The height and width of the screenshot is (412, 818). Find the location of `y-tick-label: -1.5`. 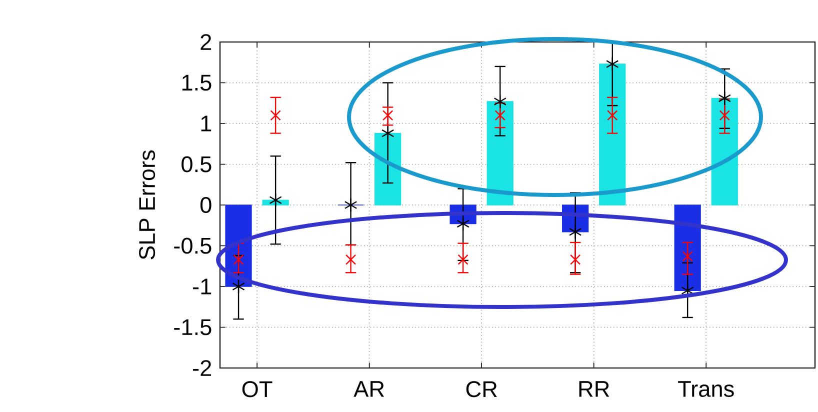

y-tick-label: -1.5 is located at coordinates (193, 327).